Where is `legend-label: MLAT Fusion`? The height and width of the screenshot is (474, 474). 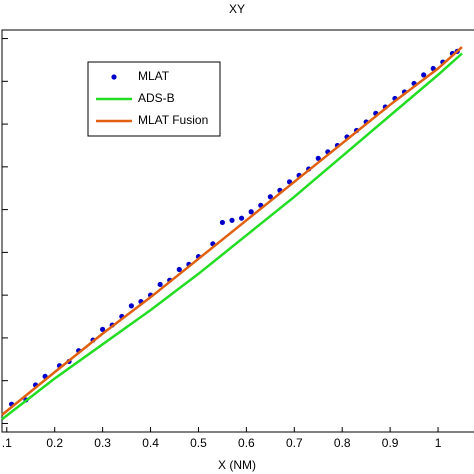 legend-label: MLAT Fusion is located at coordinates (173, 120).